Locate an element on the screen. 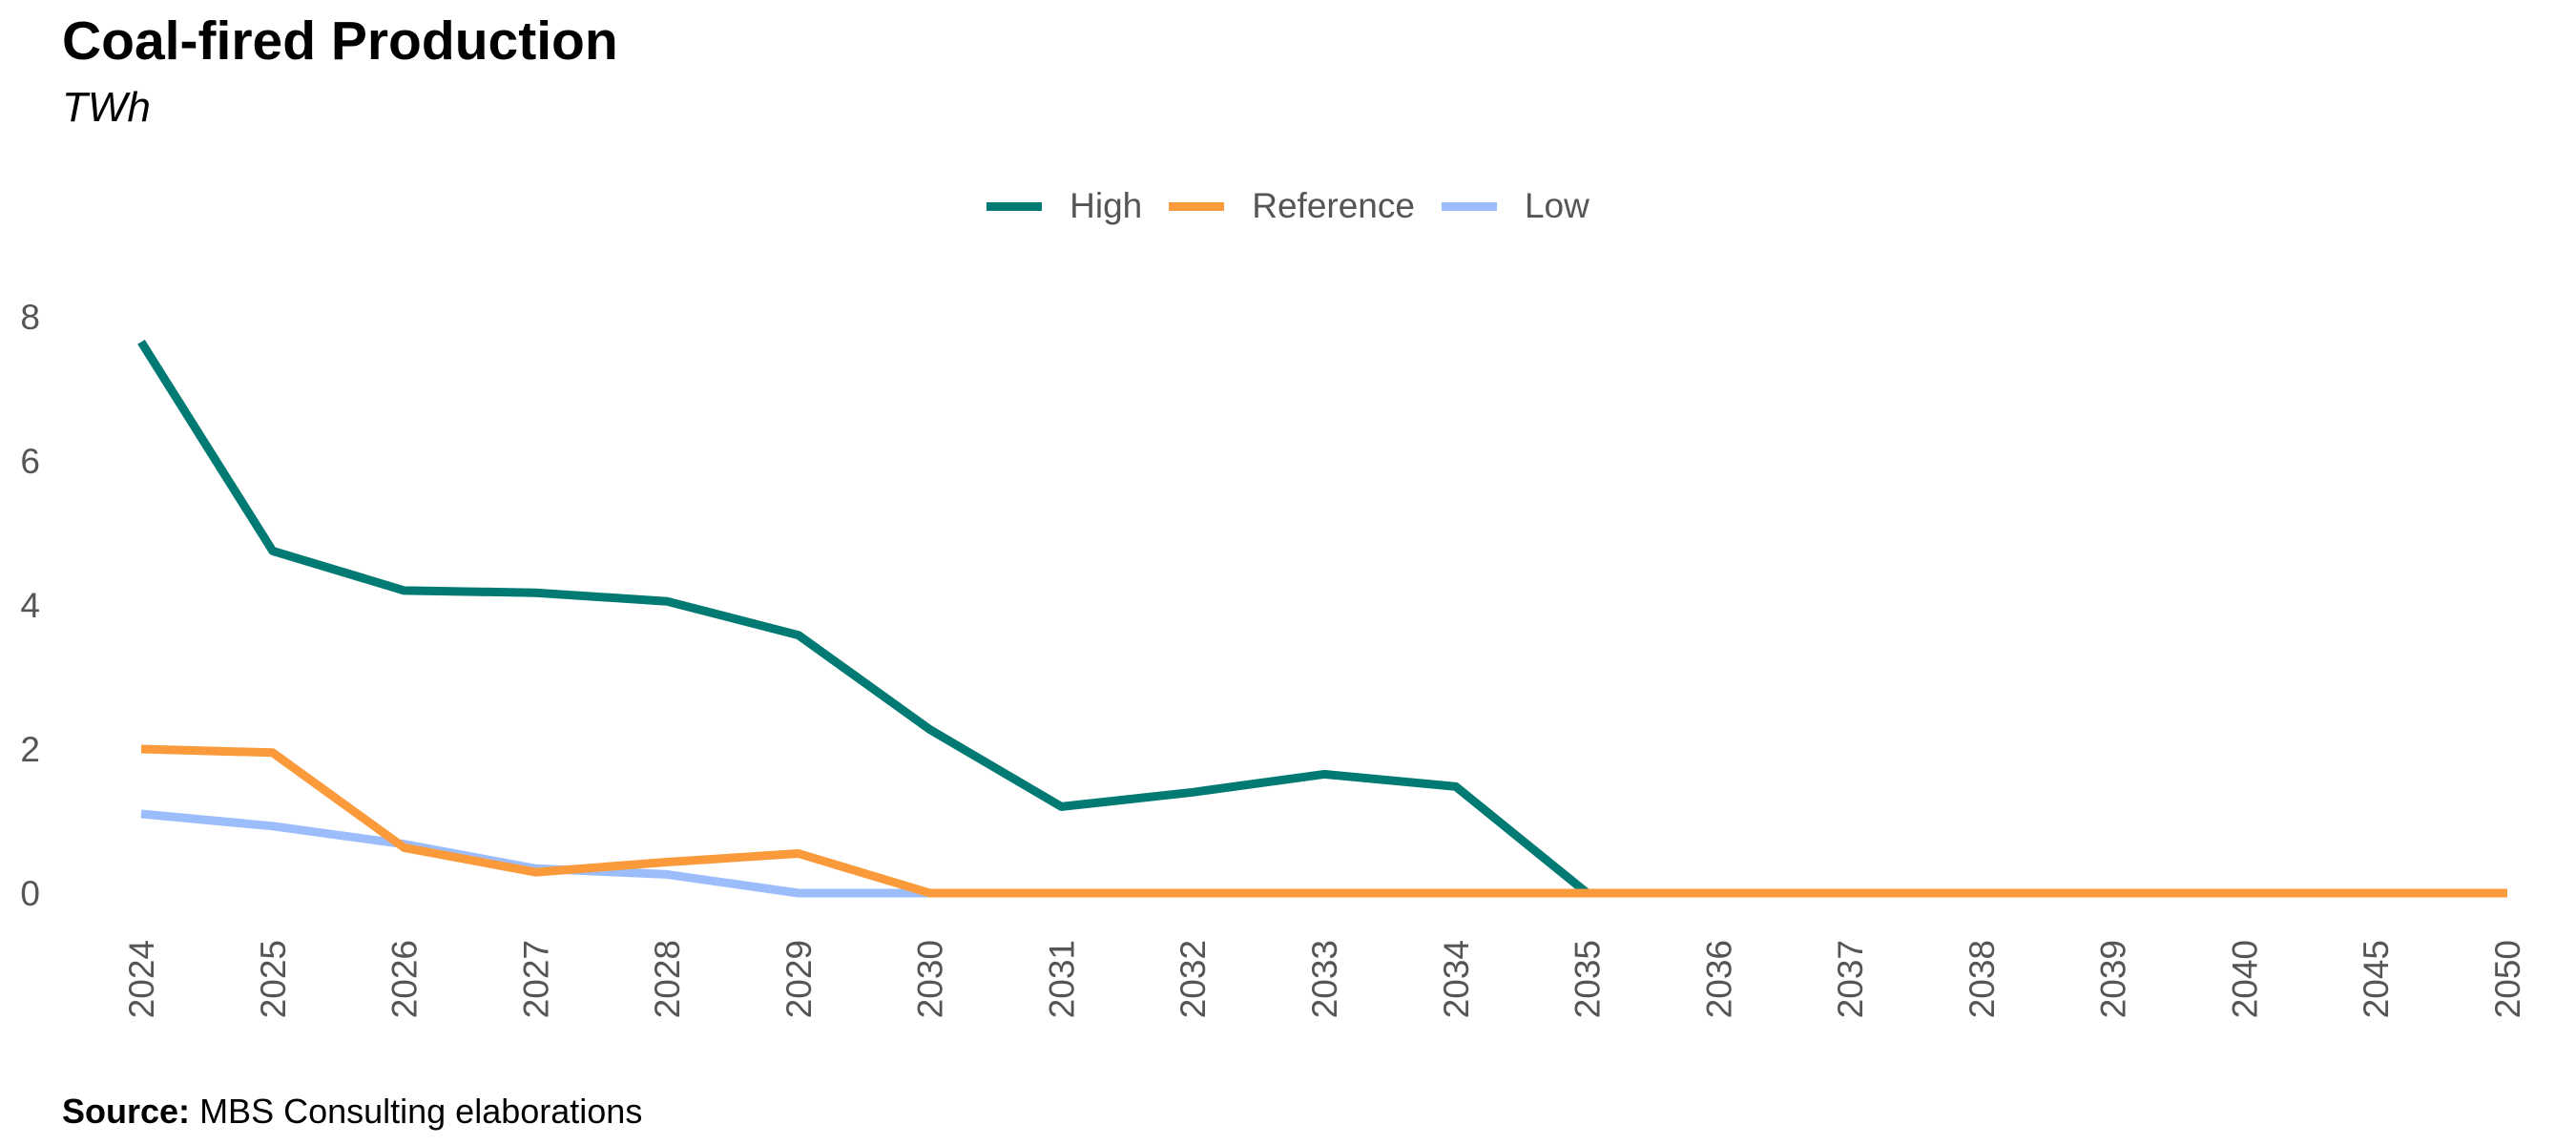 Image resolution: width=2576 pixels, height=1145 pixels. x-tick-label: 2026 is located at coordinates (405, 979).